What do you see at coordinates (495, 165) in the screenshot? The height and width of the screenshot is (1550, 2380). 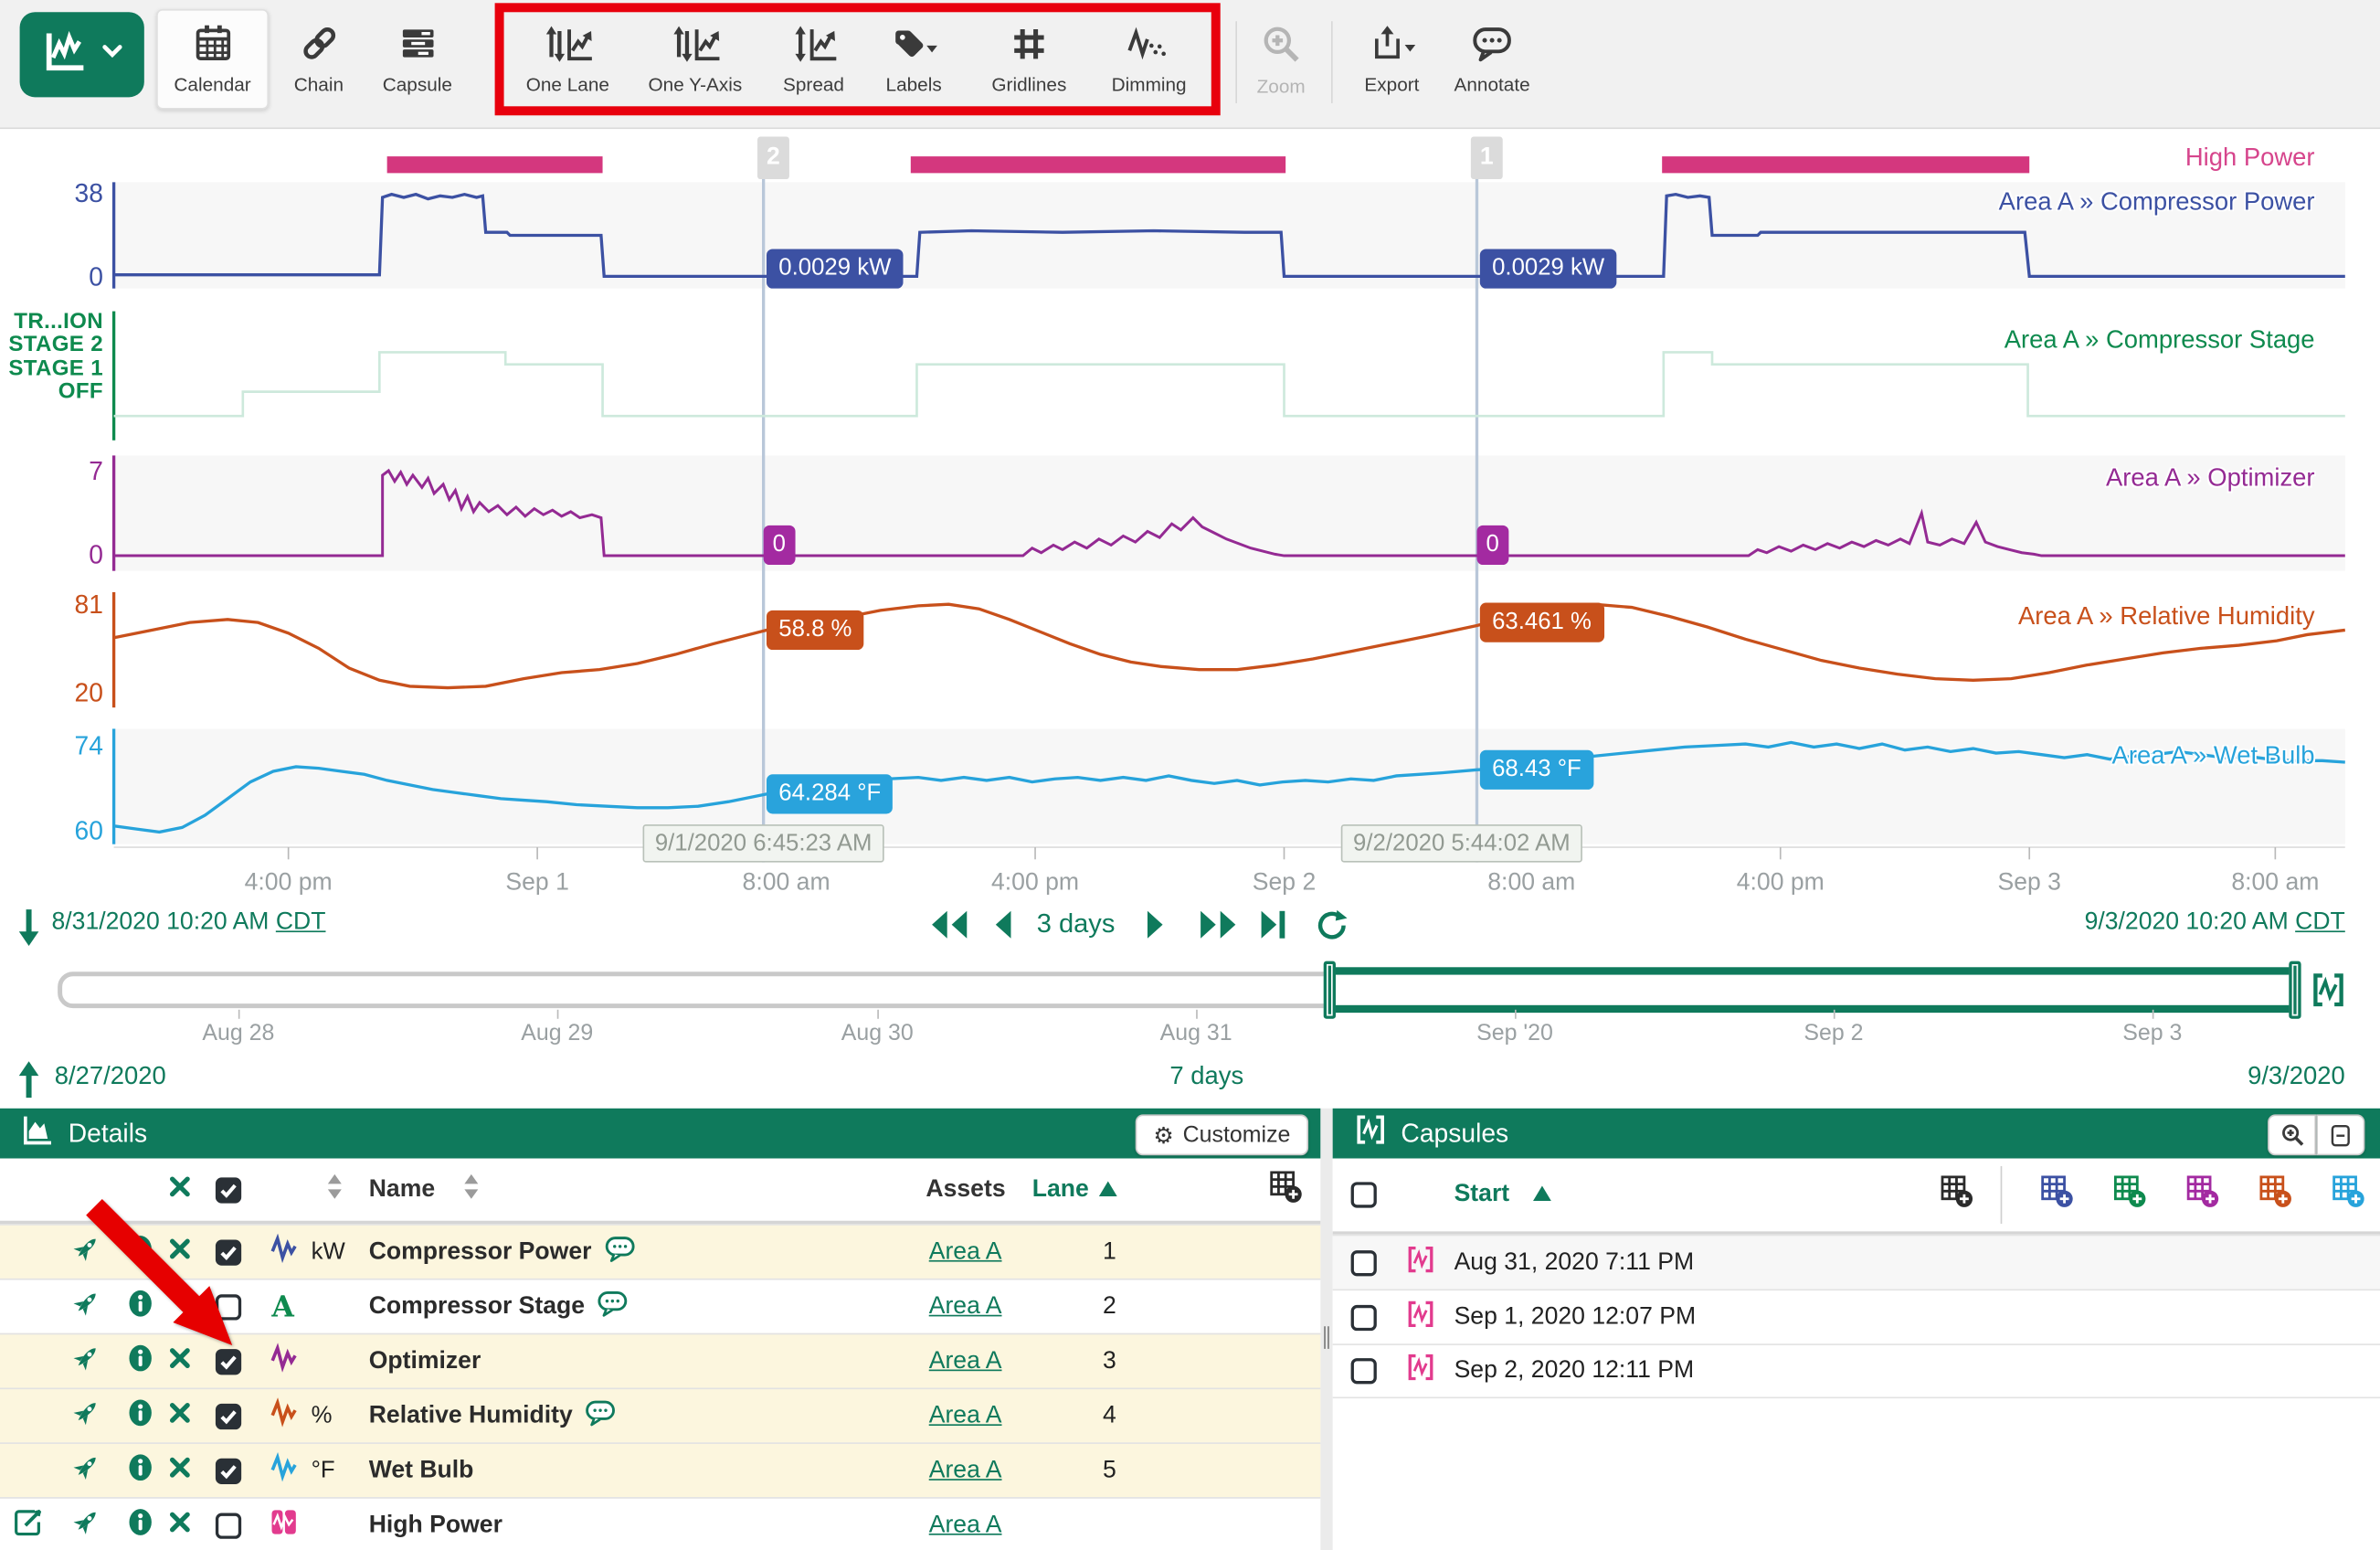 I see `high-power-capsule-bar` at bounding box center [495, 165].